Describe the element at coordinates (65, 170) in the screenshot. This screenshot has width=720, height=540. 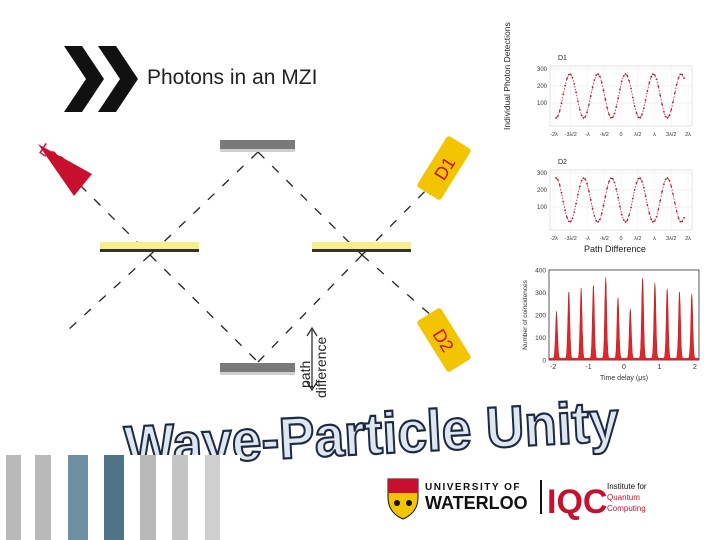
I see `laser-icon` at that location.